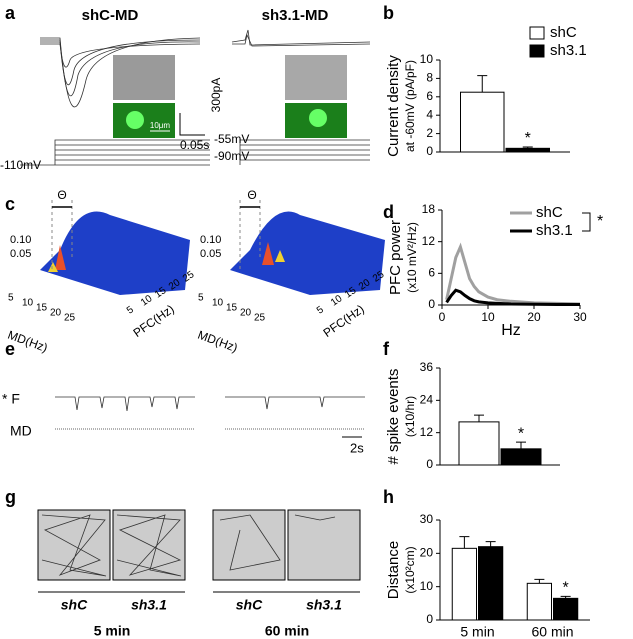  I want to click on y-tick-label: 24, so click(427, 400).